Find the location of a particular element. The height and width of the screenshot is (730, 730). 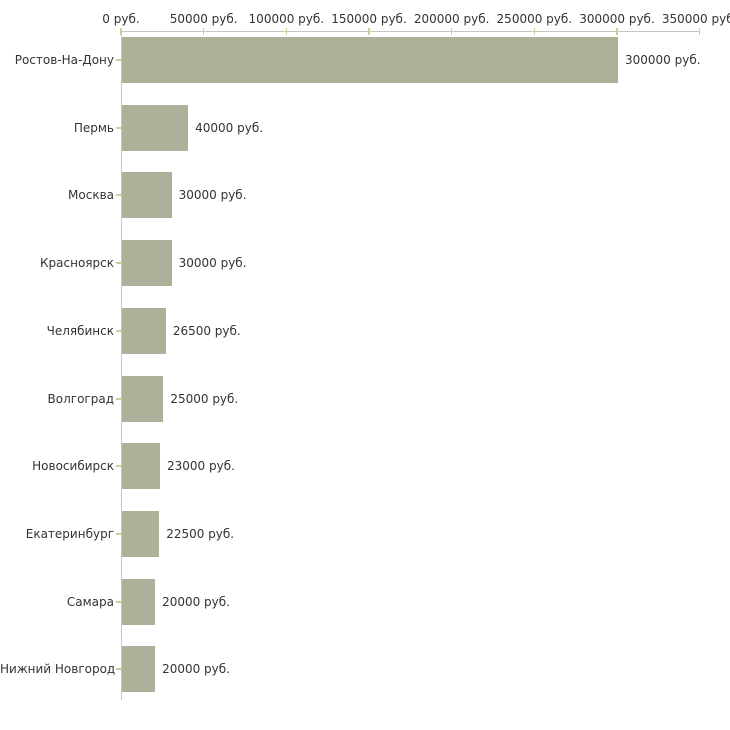

value-label: 40000 руб. is located at coordinates (229, 127).